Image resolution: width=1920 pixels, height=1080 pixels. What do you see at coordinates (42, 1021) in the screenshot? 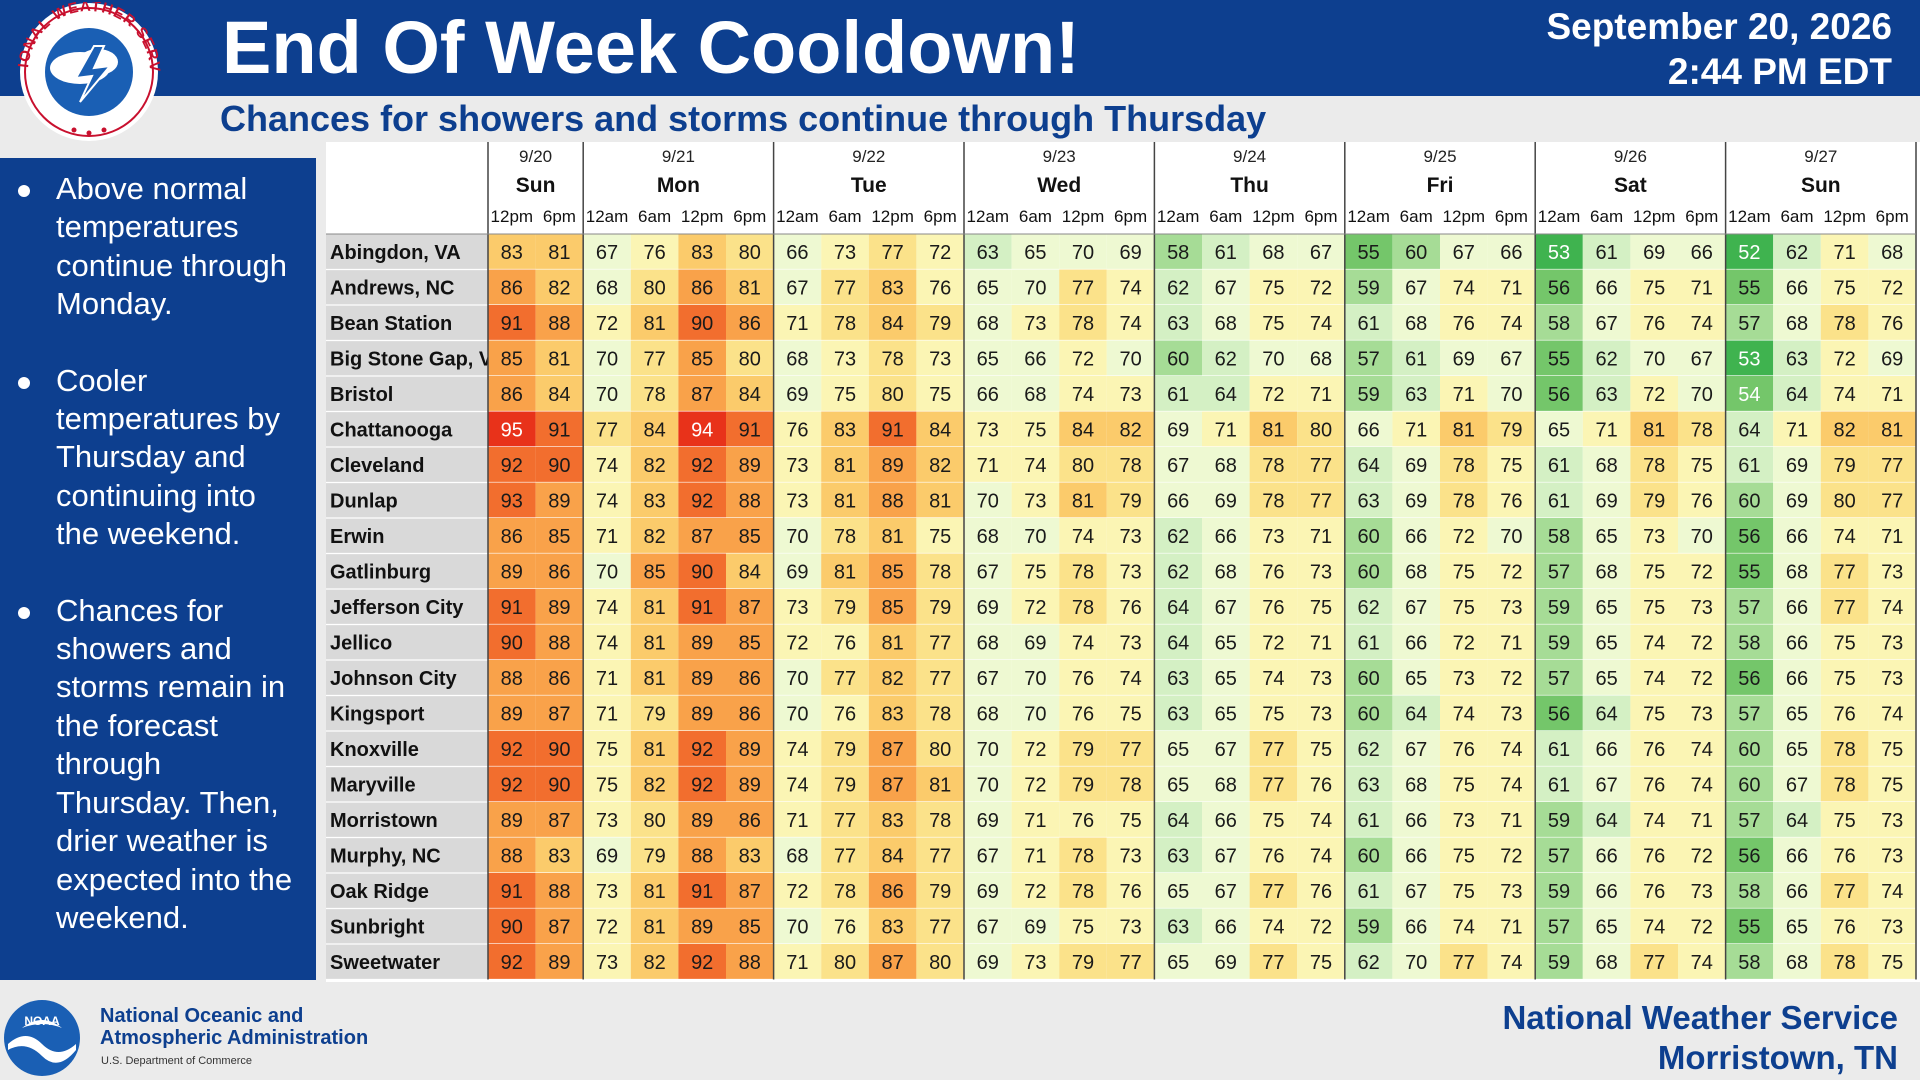
I see `noaa-logo-text: NOAA` at bounding box center [42, 1021].